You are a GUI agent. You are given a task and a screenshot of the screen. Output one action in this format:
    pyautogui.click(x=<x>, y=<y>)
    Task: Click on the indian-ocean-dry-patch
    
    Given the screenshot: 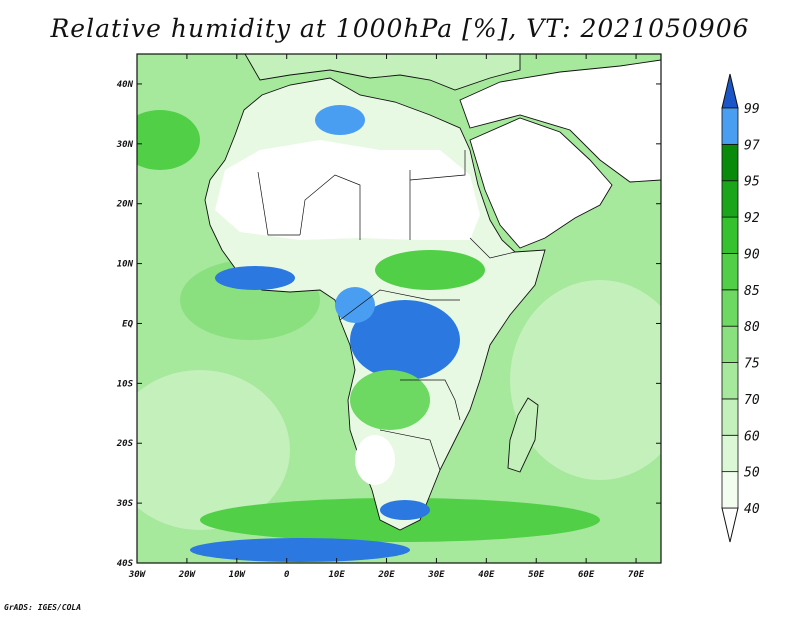 What is the action you would take?
    pyautogui.click(x=585, y=380)
    